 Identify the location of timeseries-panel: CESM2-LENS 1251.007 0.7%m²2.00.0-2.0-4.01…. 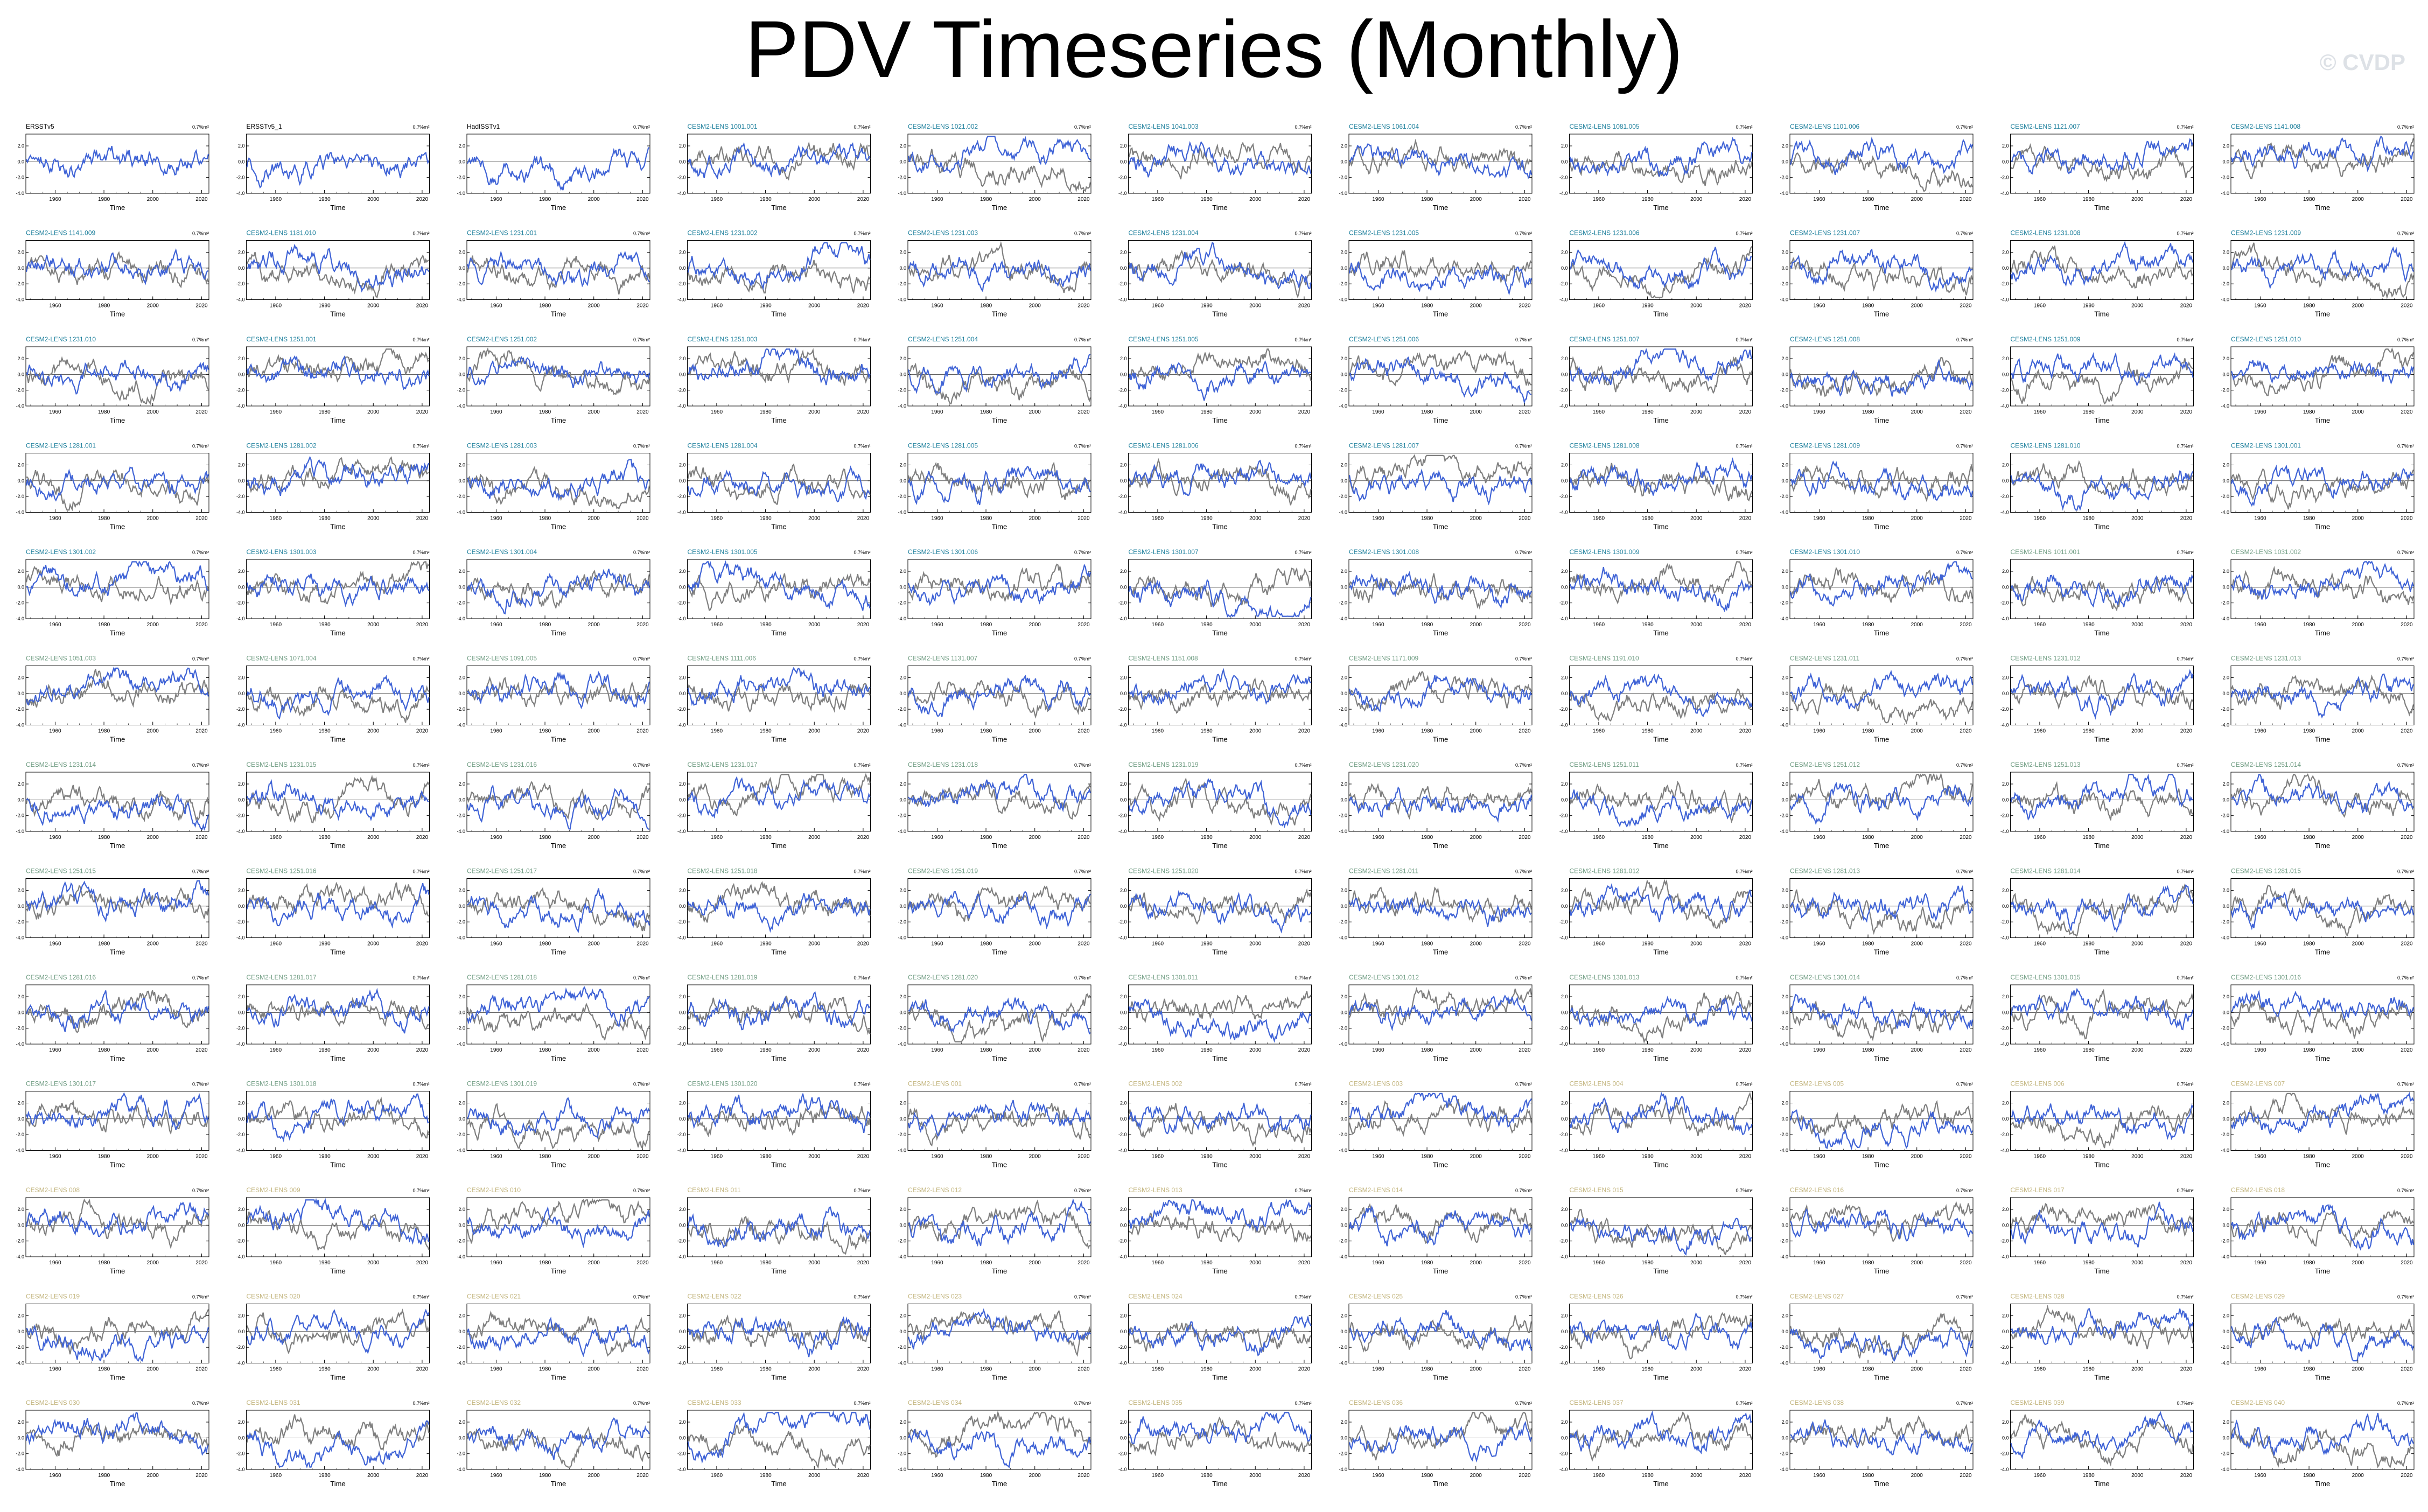
(1656, 379).